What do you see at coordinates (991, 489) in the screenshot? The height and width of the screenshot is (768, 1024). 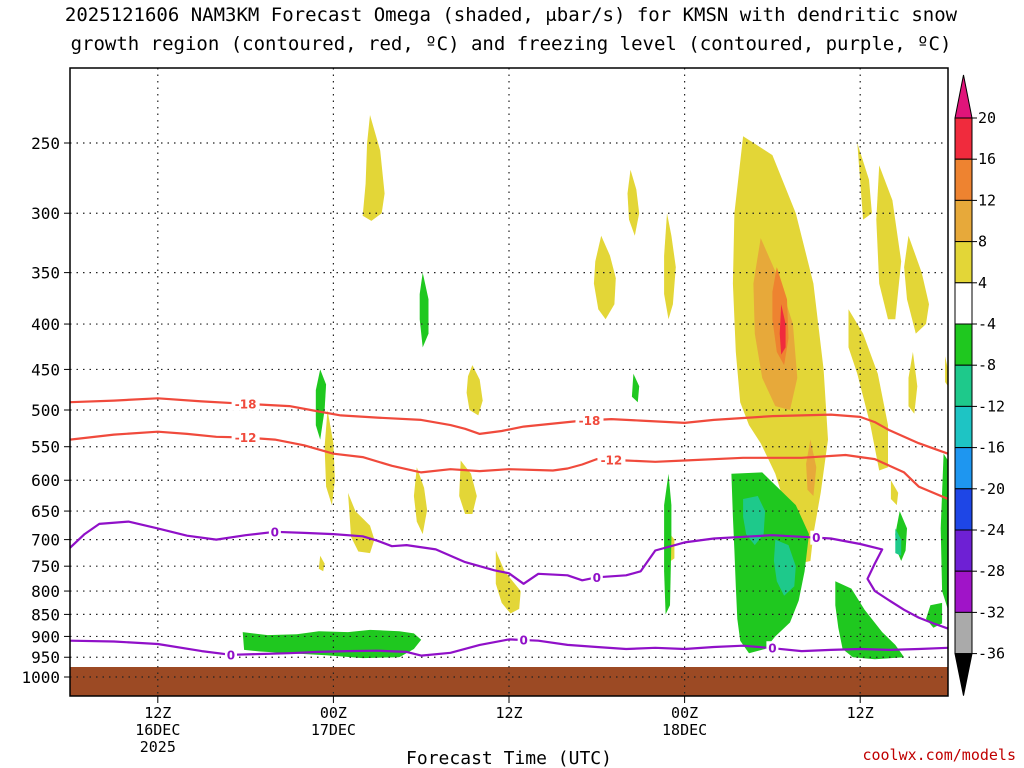 I see `colorbar-label: -20` at bounding box center [991, 489].